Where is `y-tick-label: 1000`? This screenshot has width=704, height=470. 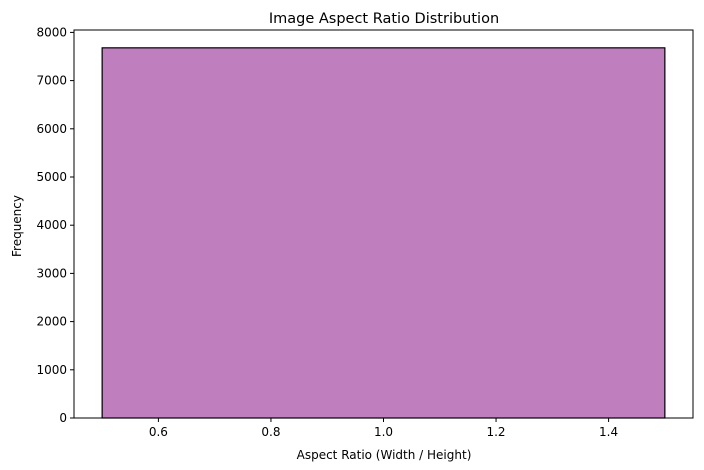
y-tick-label: 1000 is located at coordinates (51, 370).